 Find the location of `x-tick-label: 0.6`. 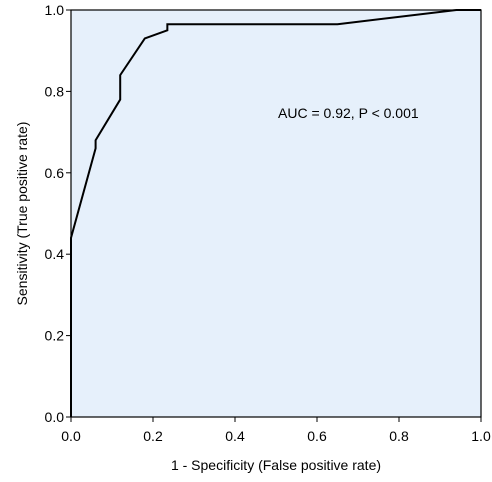

x-tick-label: 0.6 is located at coordinates (317, 436).